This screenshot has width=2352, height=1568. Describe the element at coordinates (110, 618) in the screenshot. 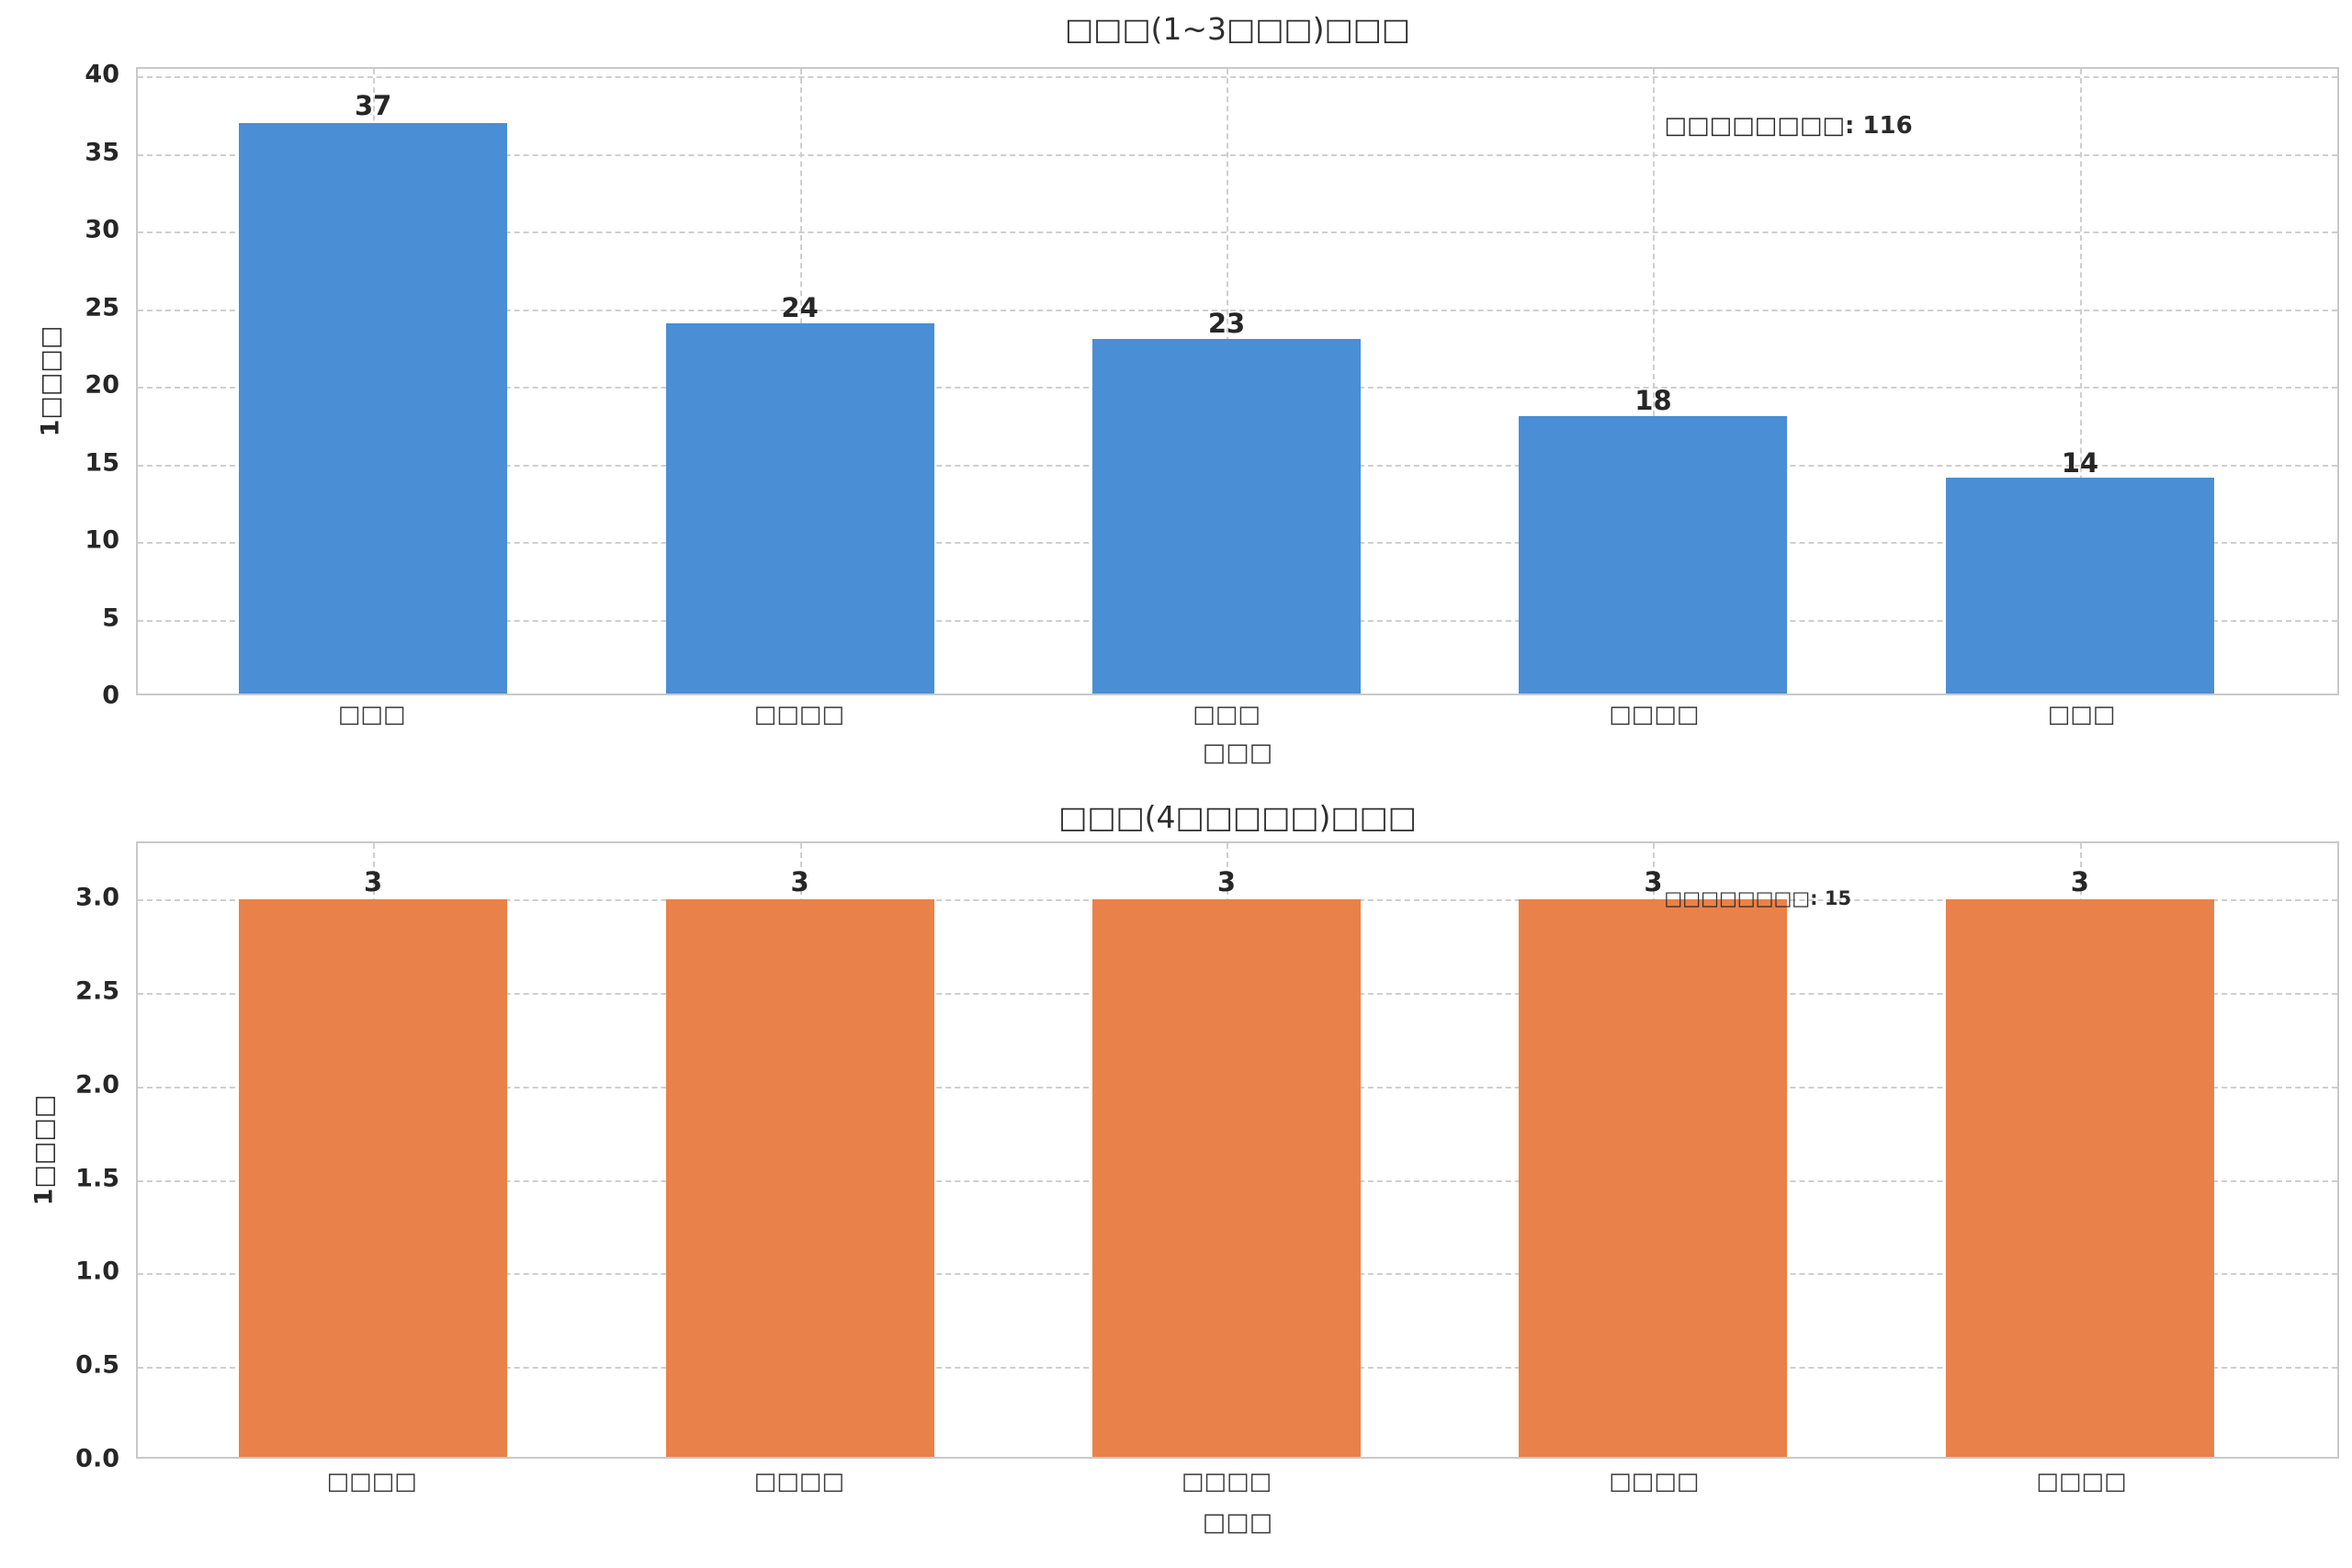

I see `y-tick-label: 5` at that location.